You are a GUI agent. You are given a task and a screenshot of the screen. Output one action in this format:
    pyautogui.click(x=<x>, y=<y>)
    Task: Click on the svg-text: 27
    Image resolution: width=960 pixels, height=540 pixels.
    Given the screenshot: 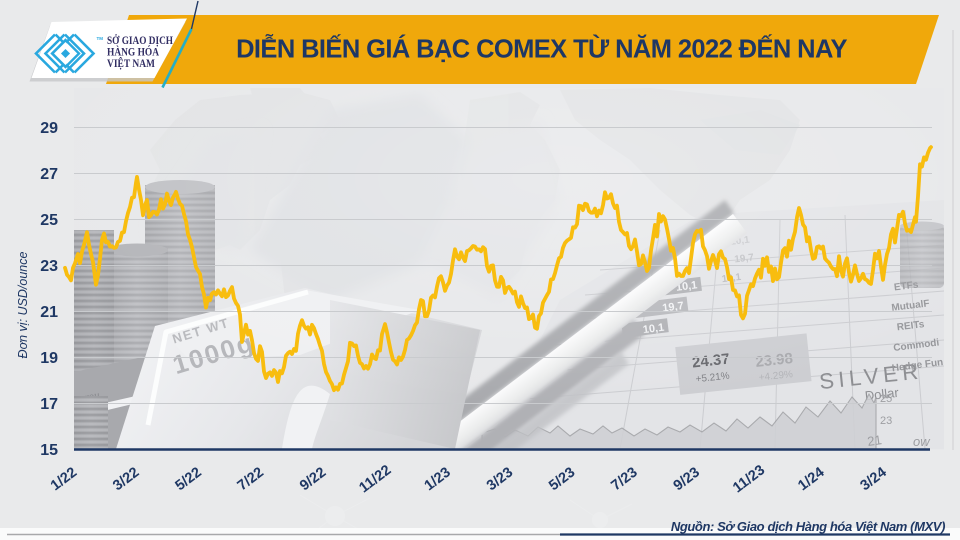 What is the action you would take?
    pyautogui.click(x=49, y=174)
    